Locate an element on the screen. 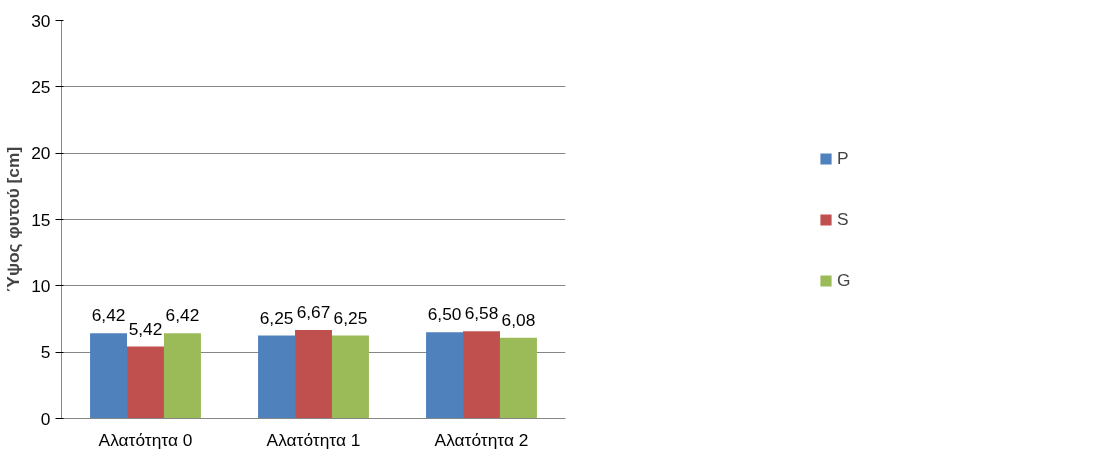 Image resolution: width=1115 pixels, height=457 pixels. y-tick-label: 0 is located at coordinates (45, 418).